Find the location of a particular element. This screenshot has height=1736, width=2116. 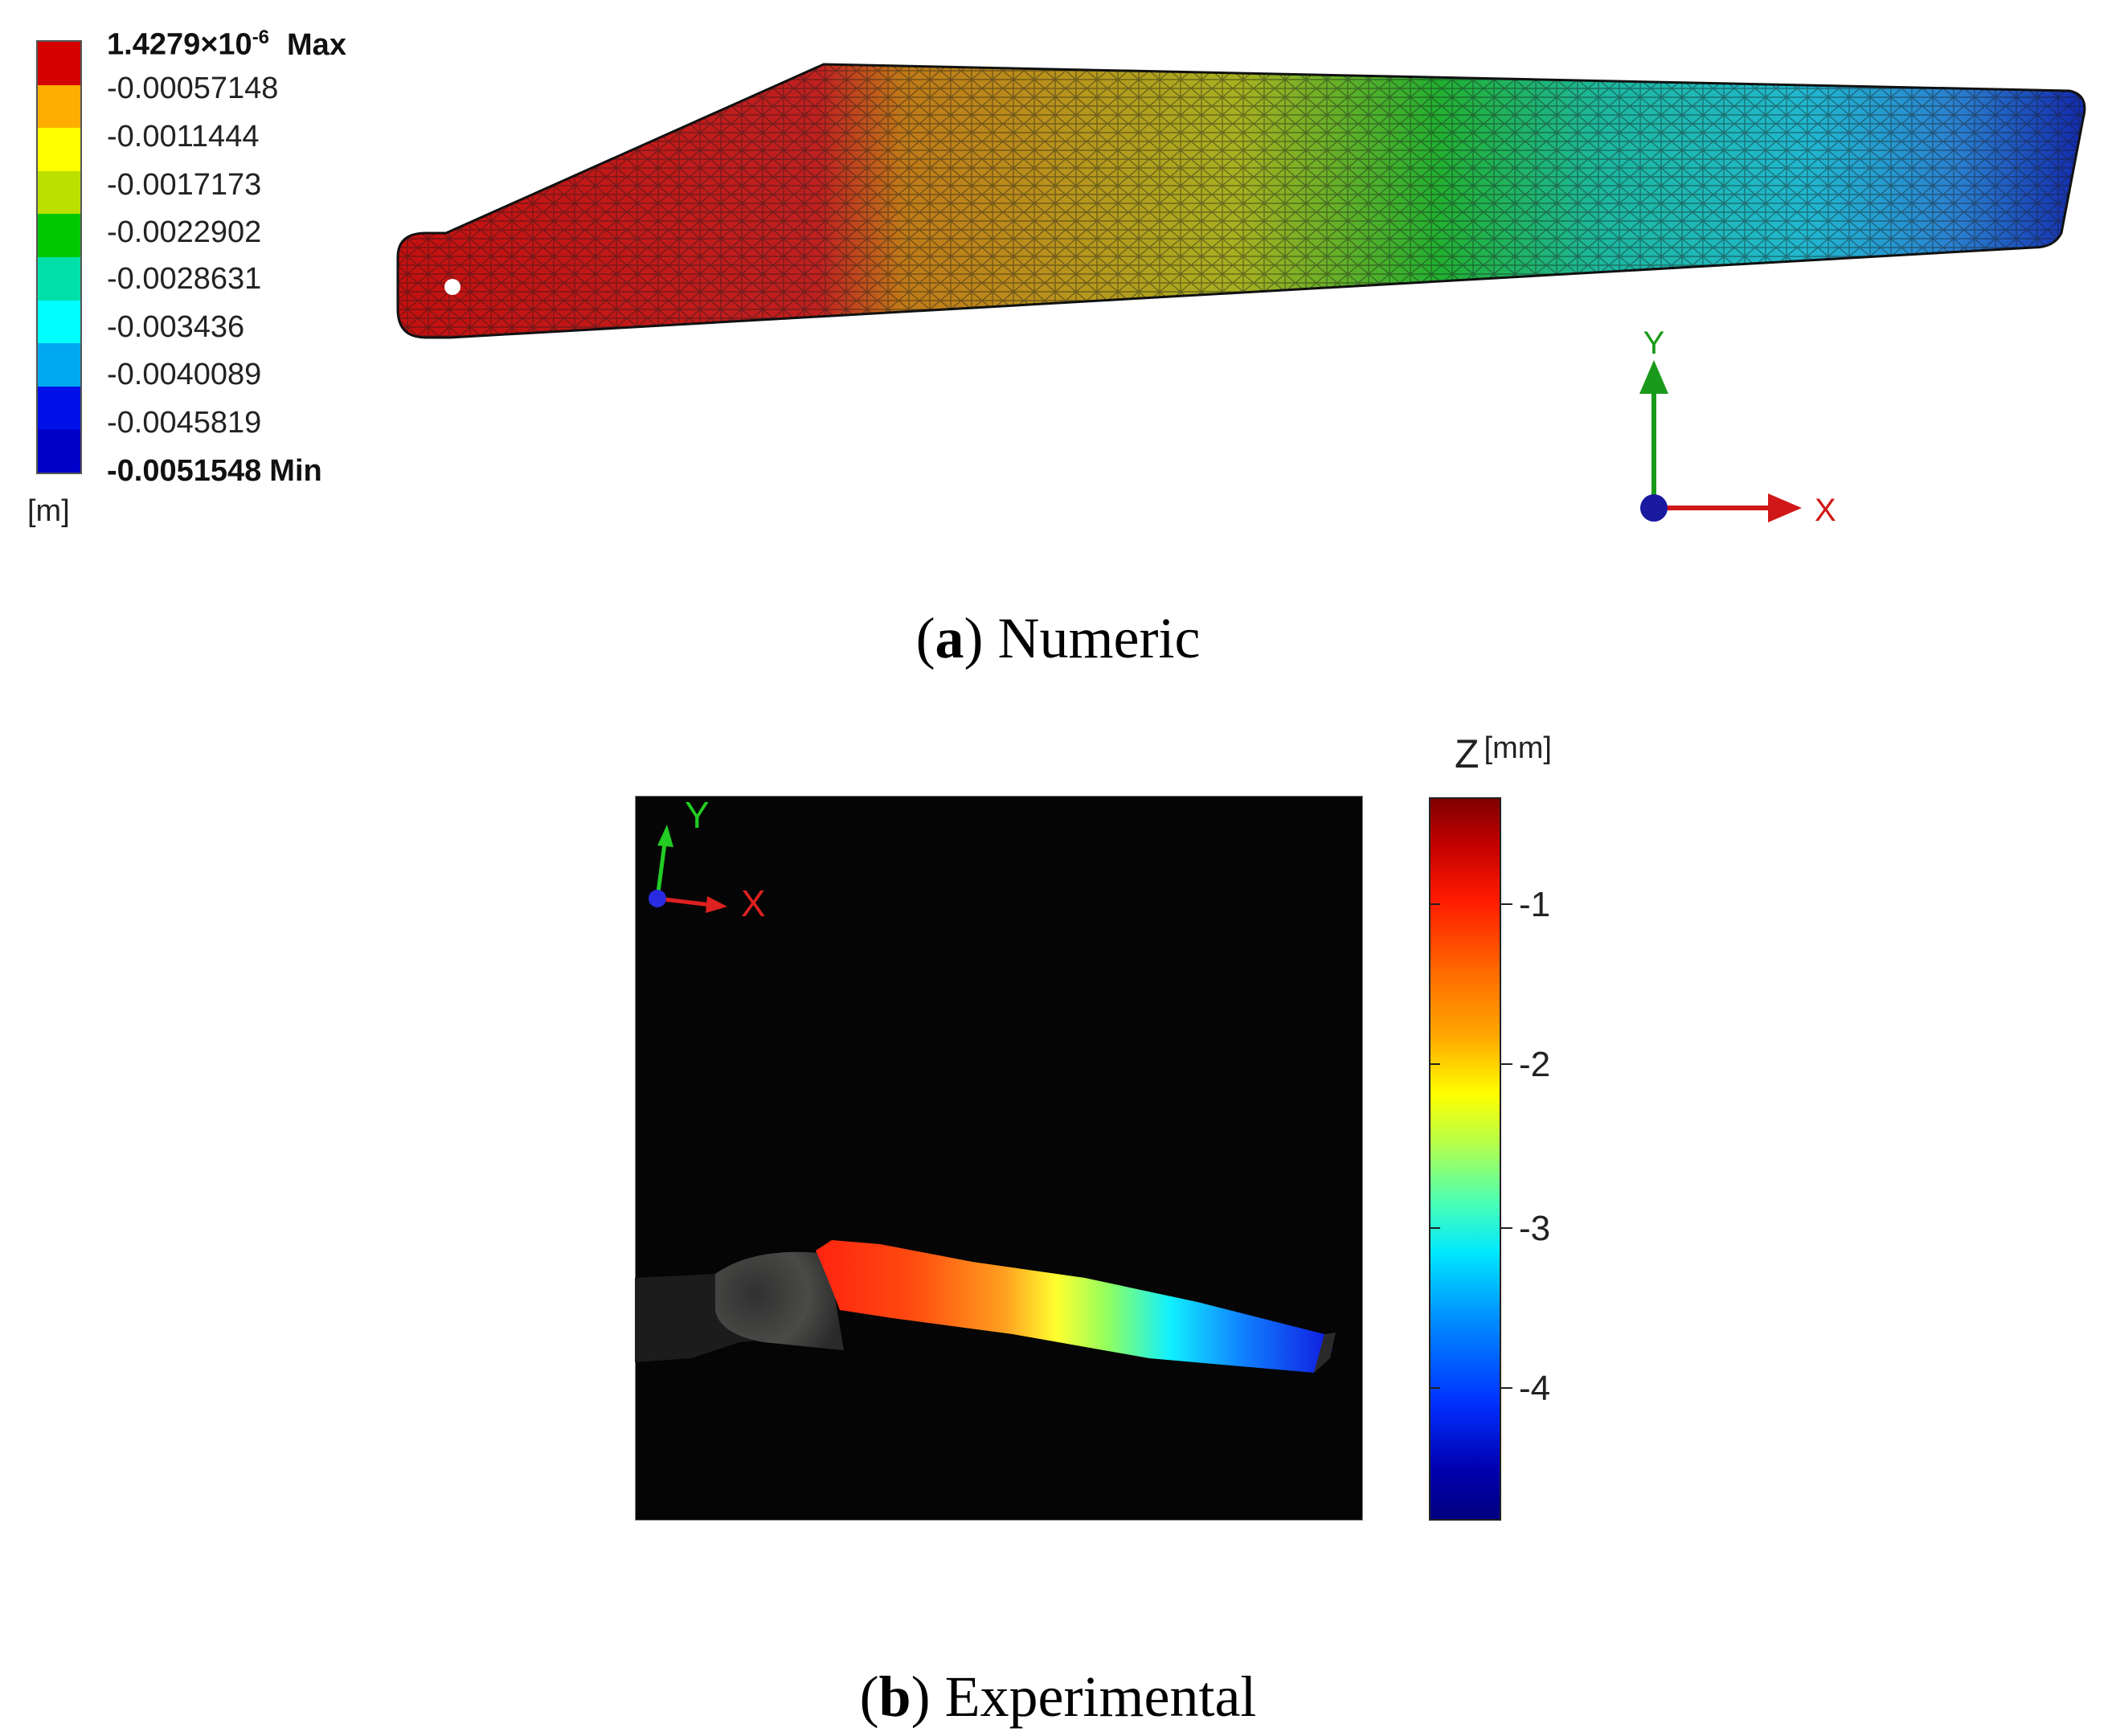

legend-label: -0.0011444 is located at coordinates (183, 137).